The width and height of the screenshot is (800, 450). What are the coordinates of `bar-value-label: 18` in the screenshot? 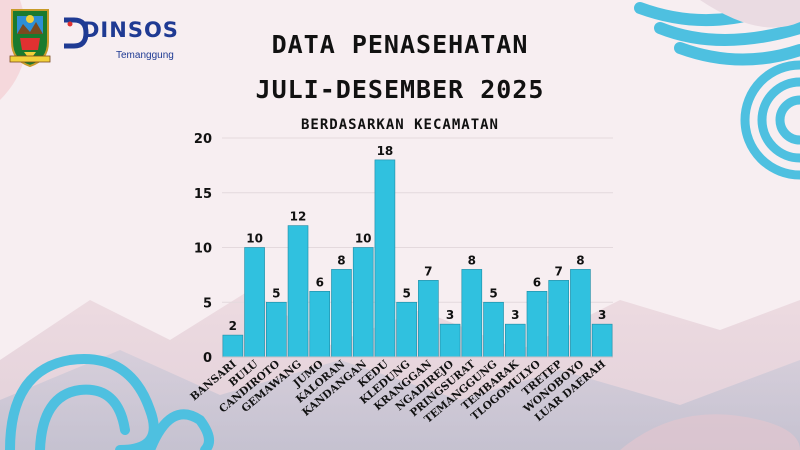 It's located at (385, 151).